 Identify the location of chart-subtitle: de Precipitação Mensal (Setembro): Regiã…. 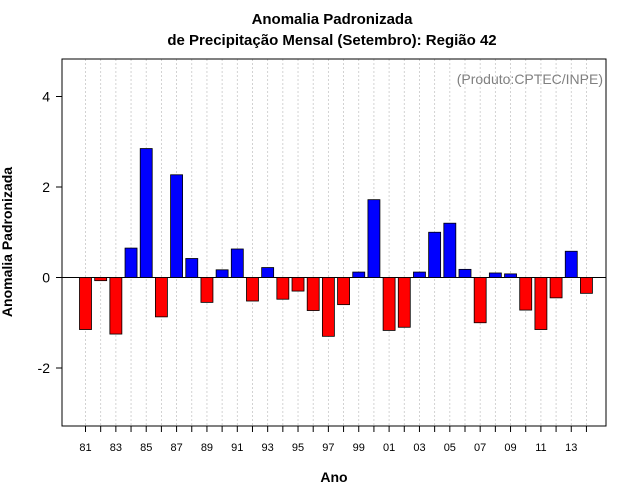
(331, 40).